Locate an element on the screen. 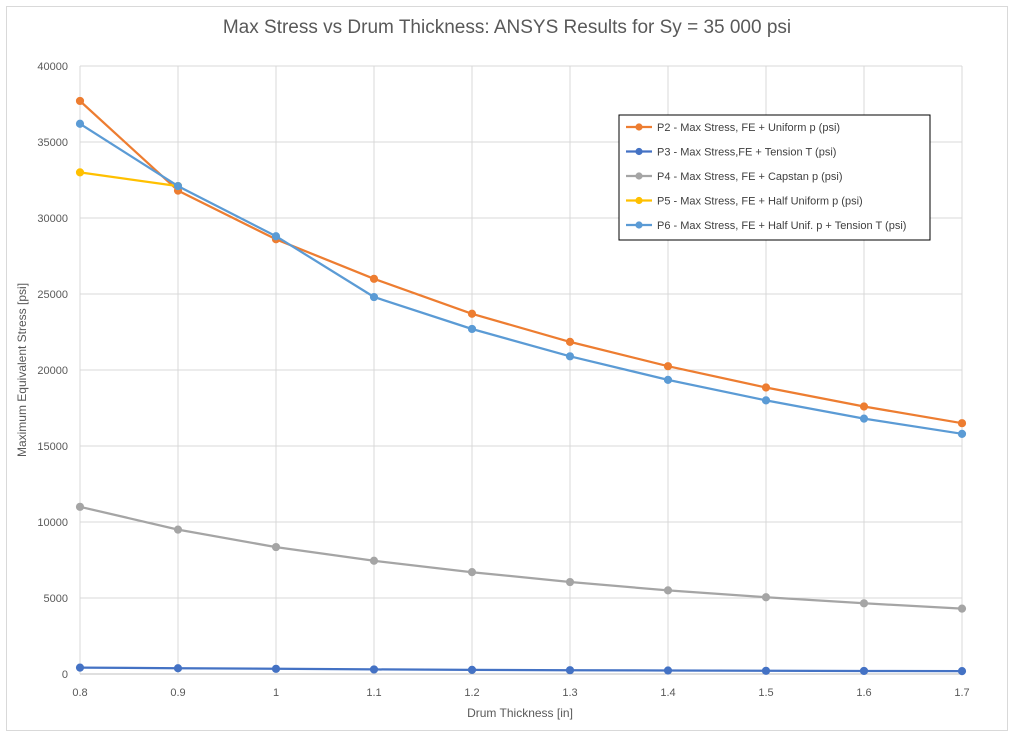 This screenshot has width=1016, height=737. legend-item: P2 - Max Stress, FE + Uniform p (psi) is located at coordinates (733, 128).